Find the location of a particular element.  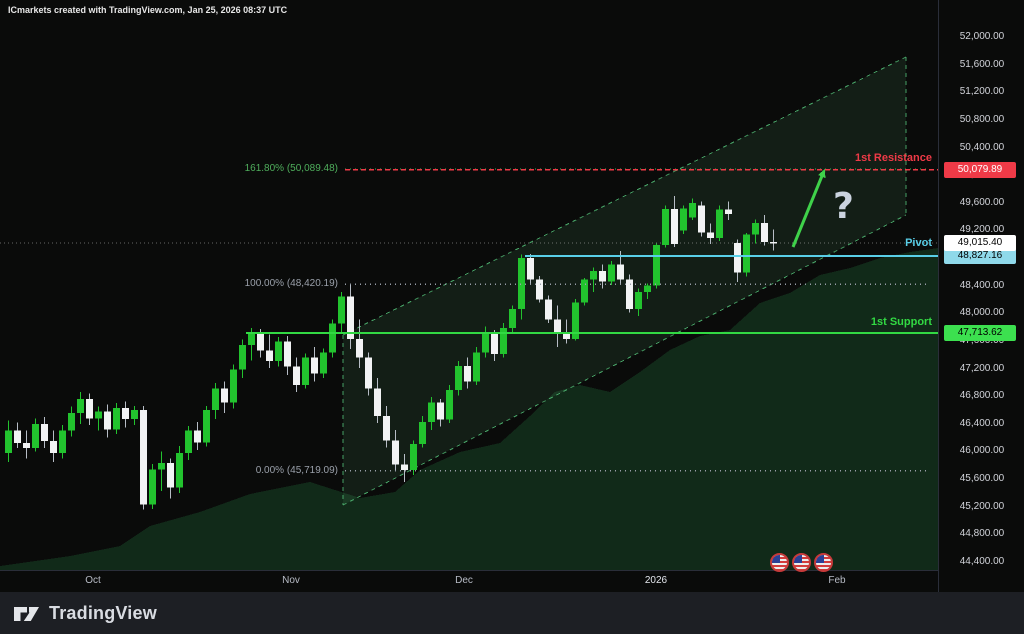

time-label: Dec is located at coordinates (464, 580).